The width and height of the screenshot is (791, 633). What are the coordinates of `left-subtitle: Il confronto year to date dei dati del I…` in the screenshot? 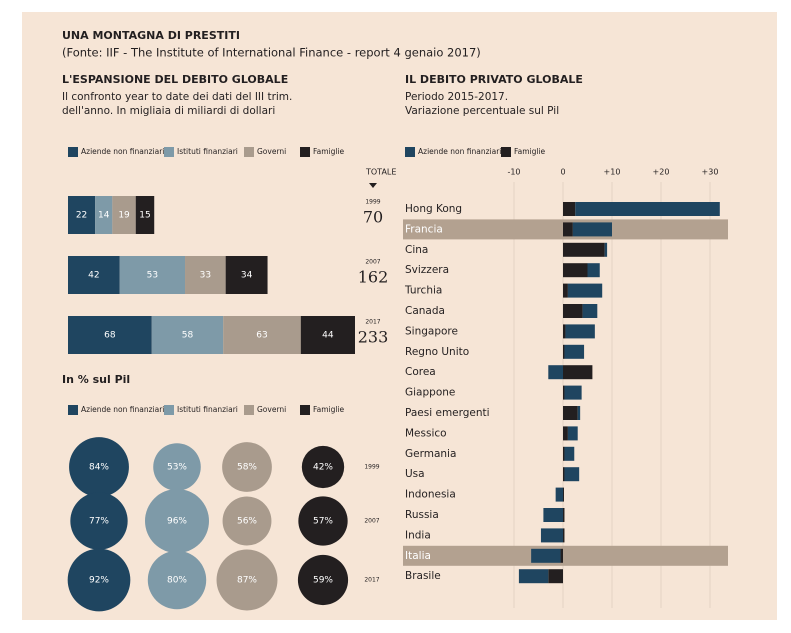 It's located at (177, 97).